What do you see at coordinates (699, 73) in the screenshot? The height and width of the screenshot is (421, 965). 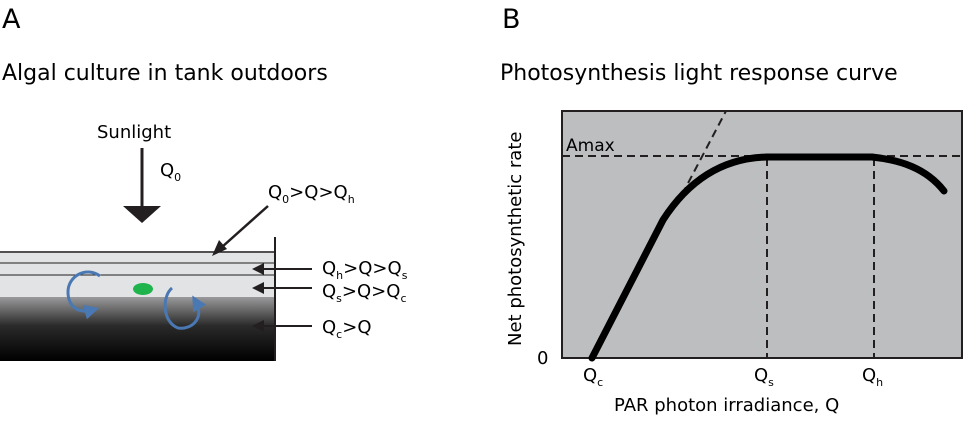 I see `panel-b-title: Photosynthesis light response curve` at bounding box center [699, 73].